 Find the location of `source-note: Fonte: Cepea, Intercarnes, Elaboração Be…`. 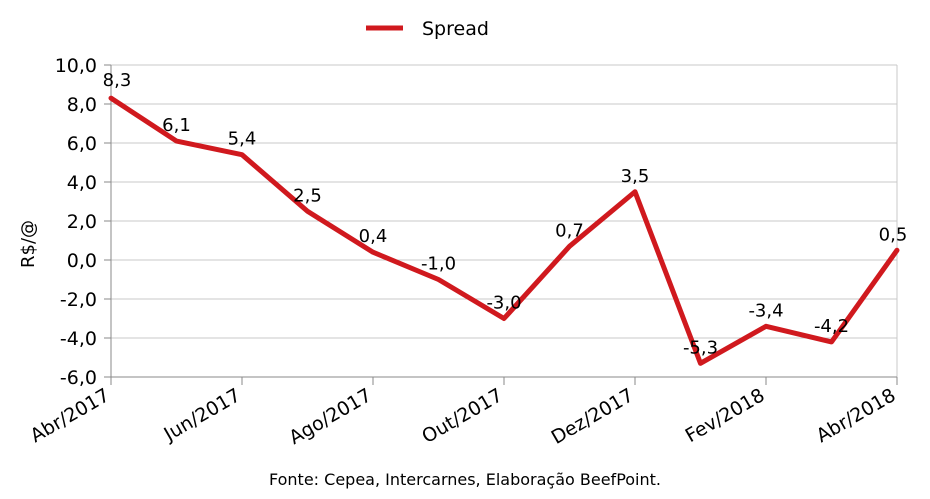

source-note: Fonte: Cepea, Intercarnes, Elaboração Be… is located at coordinates (464, 479).